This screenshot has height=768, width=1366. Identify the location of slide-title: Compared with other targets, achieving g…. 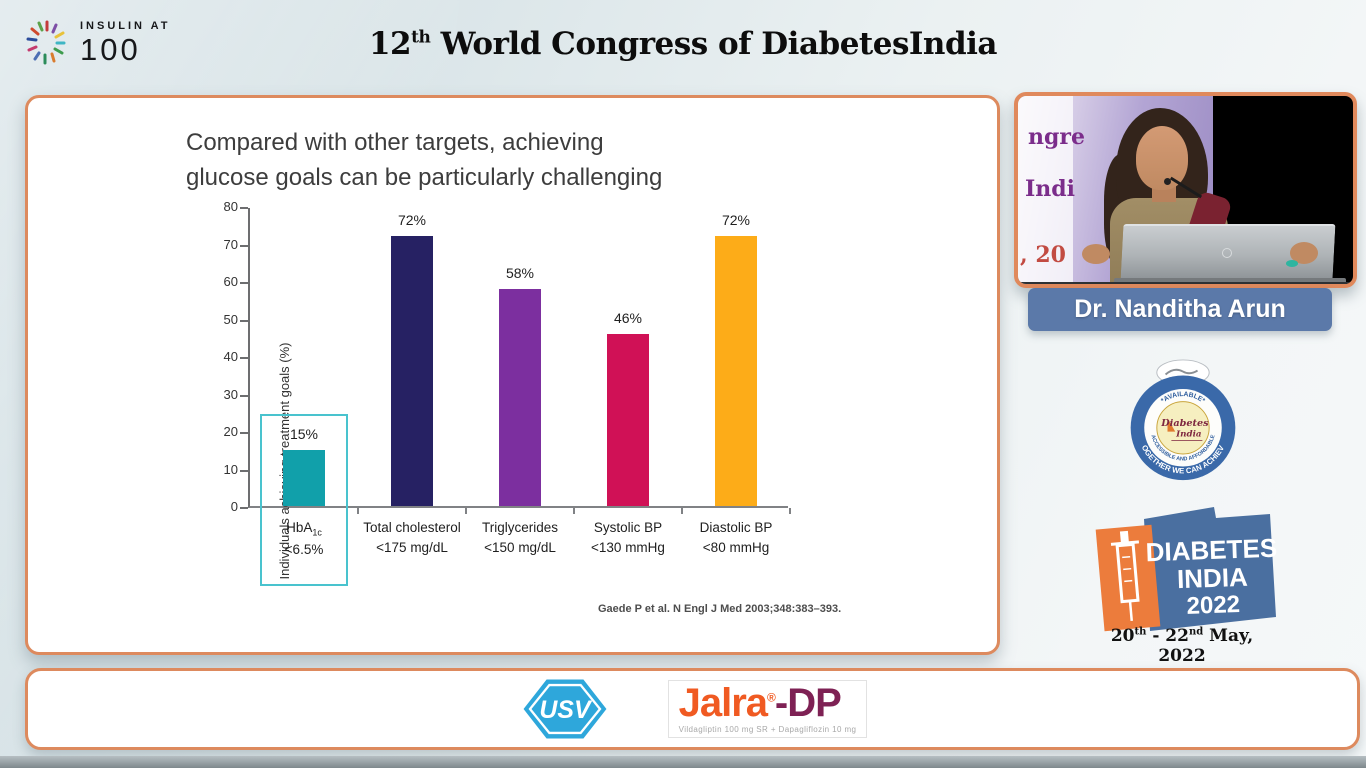
(424, 161).